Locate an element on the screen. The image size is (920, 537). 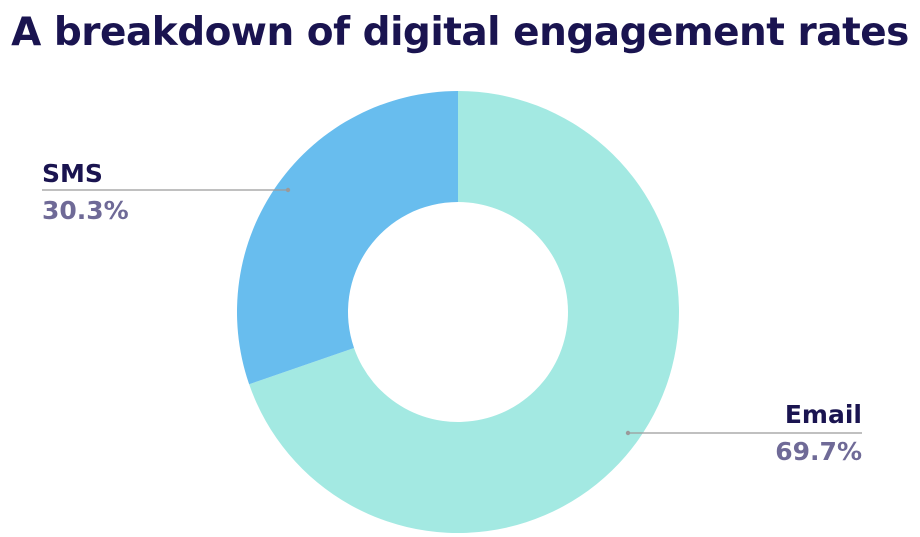
chart-title: A breakdown of digital engagement rates is located at coordinates (460, 32).